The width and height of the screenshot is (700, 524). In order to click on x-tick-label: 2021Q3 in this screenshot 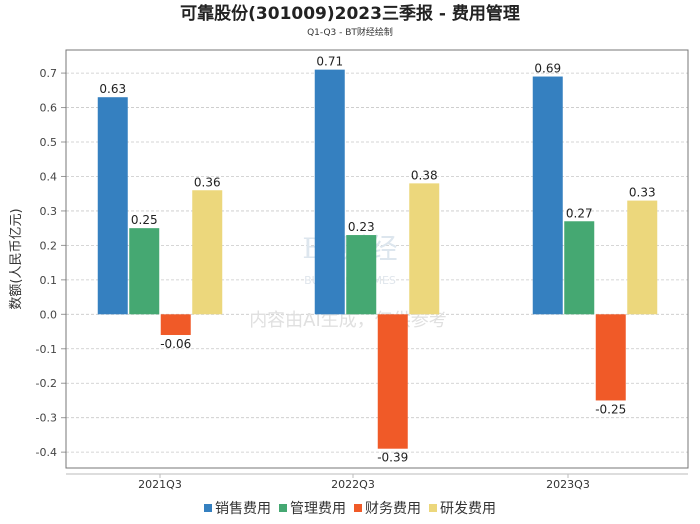, I will do `click(160, 484)`.